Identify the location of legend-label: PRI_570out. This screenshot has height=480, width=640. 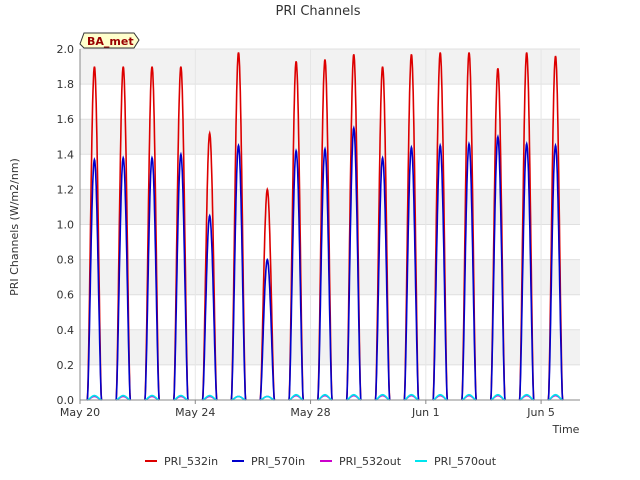
(465, 461).